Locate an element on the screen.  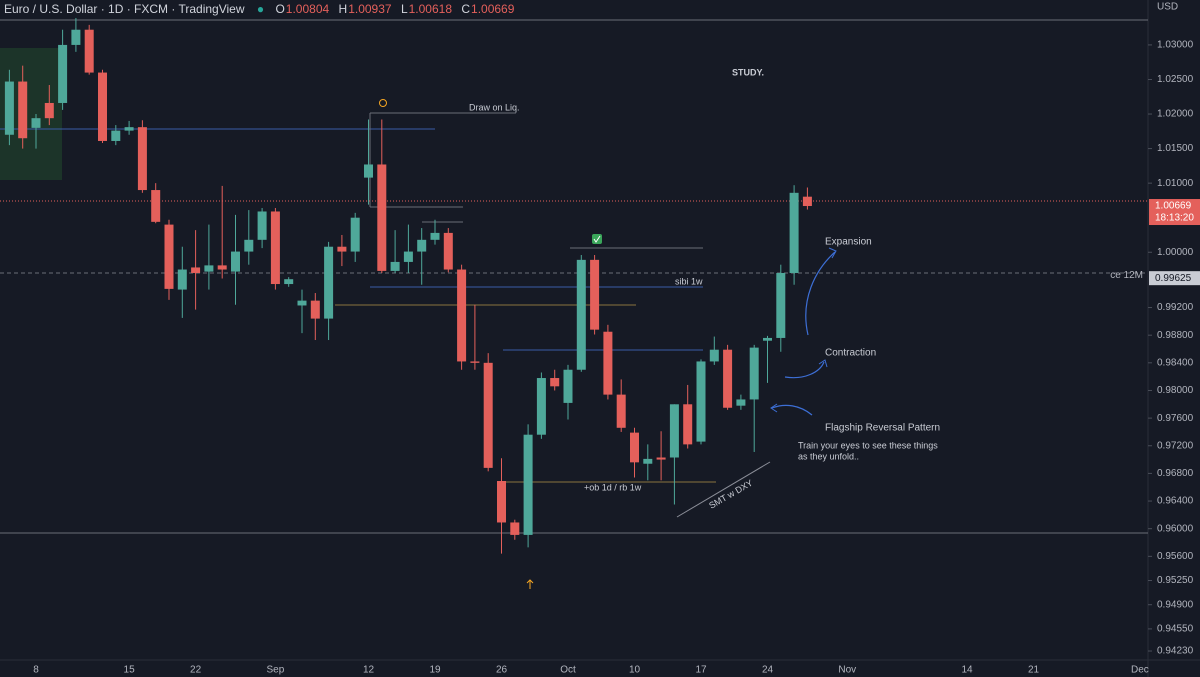
ohlc-label: O is located at coordinates (280, 9).